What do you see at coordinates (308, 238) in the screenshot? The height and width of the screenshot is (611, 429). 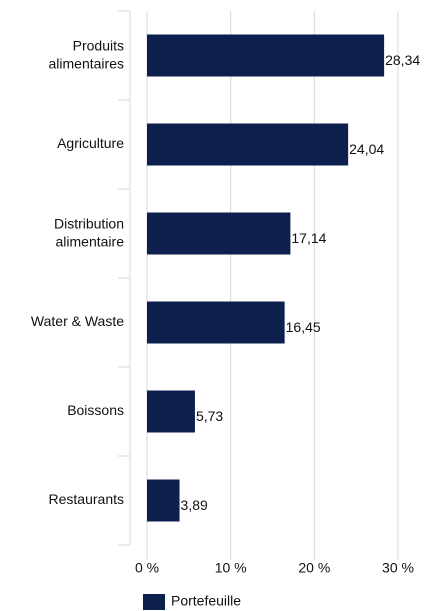 I see `data-label: 17,14` at bounding box center [308, 238].